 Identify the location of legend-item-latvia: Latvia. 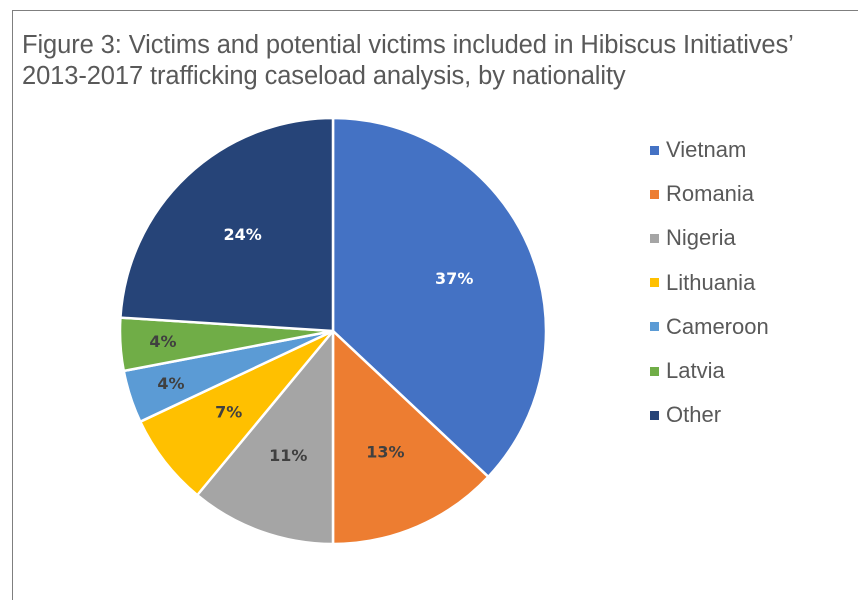
(709, 371).